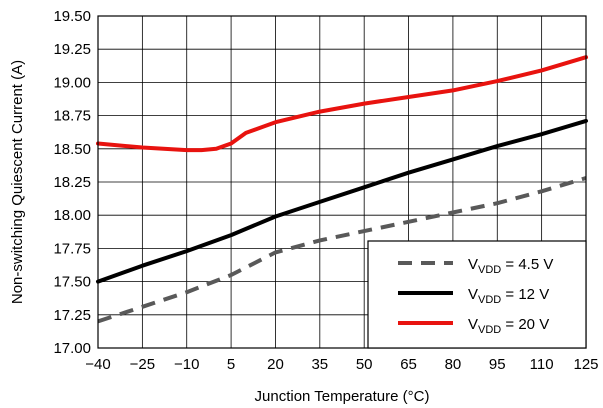 The width and height of the screenshot is (603, 408). Describe the element at coordinates (408, 364) in the screenshot. I see `x-tick-label: 65` at that location.